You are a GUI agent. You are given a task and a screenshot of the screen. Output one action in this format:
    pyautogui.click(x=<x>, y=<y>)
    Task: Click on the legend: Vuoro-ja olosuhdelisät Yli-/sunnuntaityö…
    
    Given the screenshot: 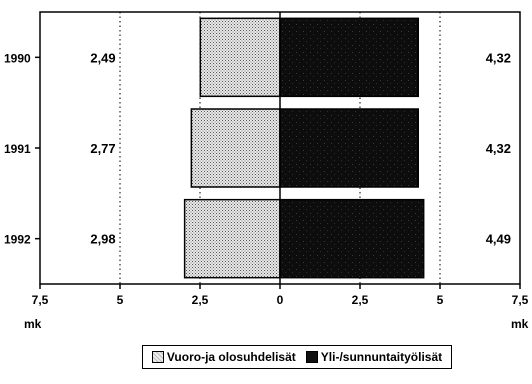 What is the action you would take?
    pyautogui.click(x=297, y=357)
    